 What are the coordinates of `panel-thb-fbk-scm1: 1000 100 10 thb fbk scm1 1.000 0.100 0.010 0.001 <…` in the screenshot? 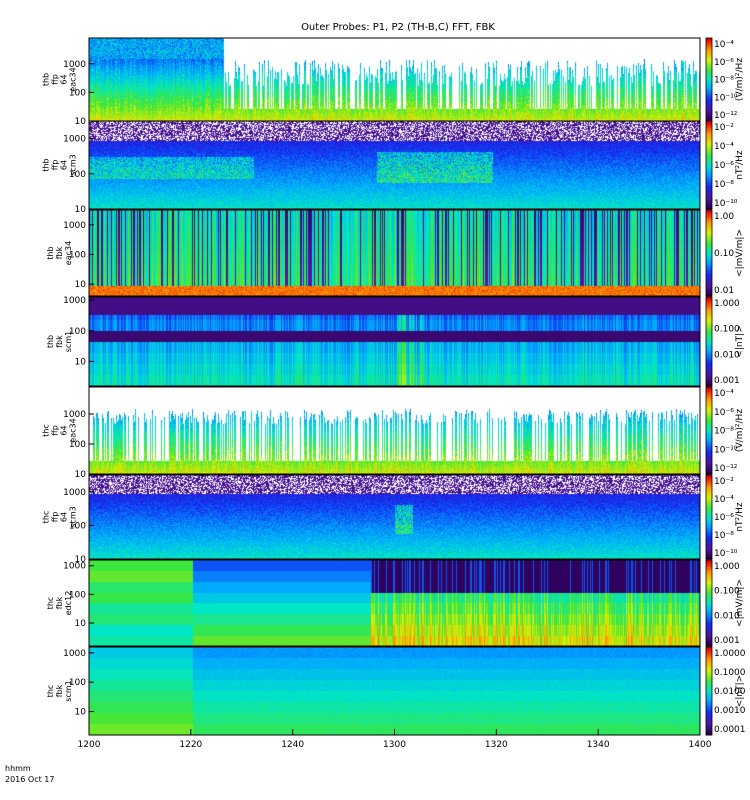 It's located at (395, 341).